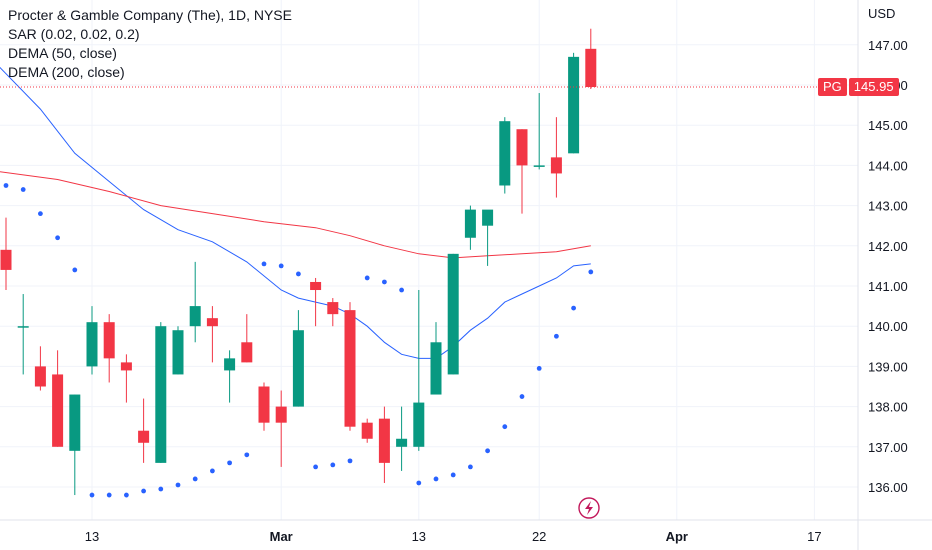 The image size is (932, 550). Describe the element at coordinates (281, 536) in the screenshot. I see `x-tick-label-1: Mar` at that location.